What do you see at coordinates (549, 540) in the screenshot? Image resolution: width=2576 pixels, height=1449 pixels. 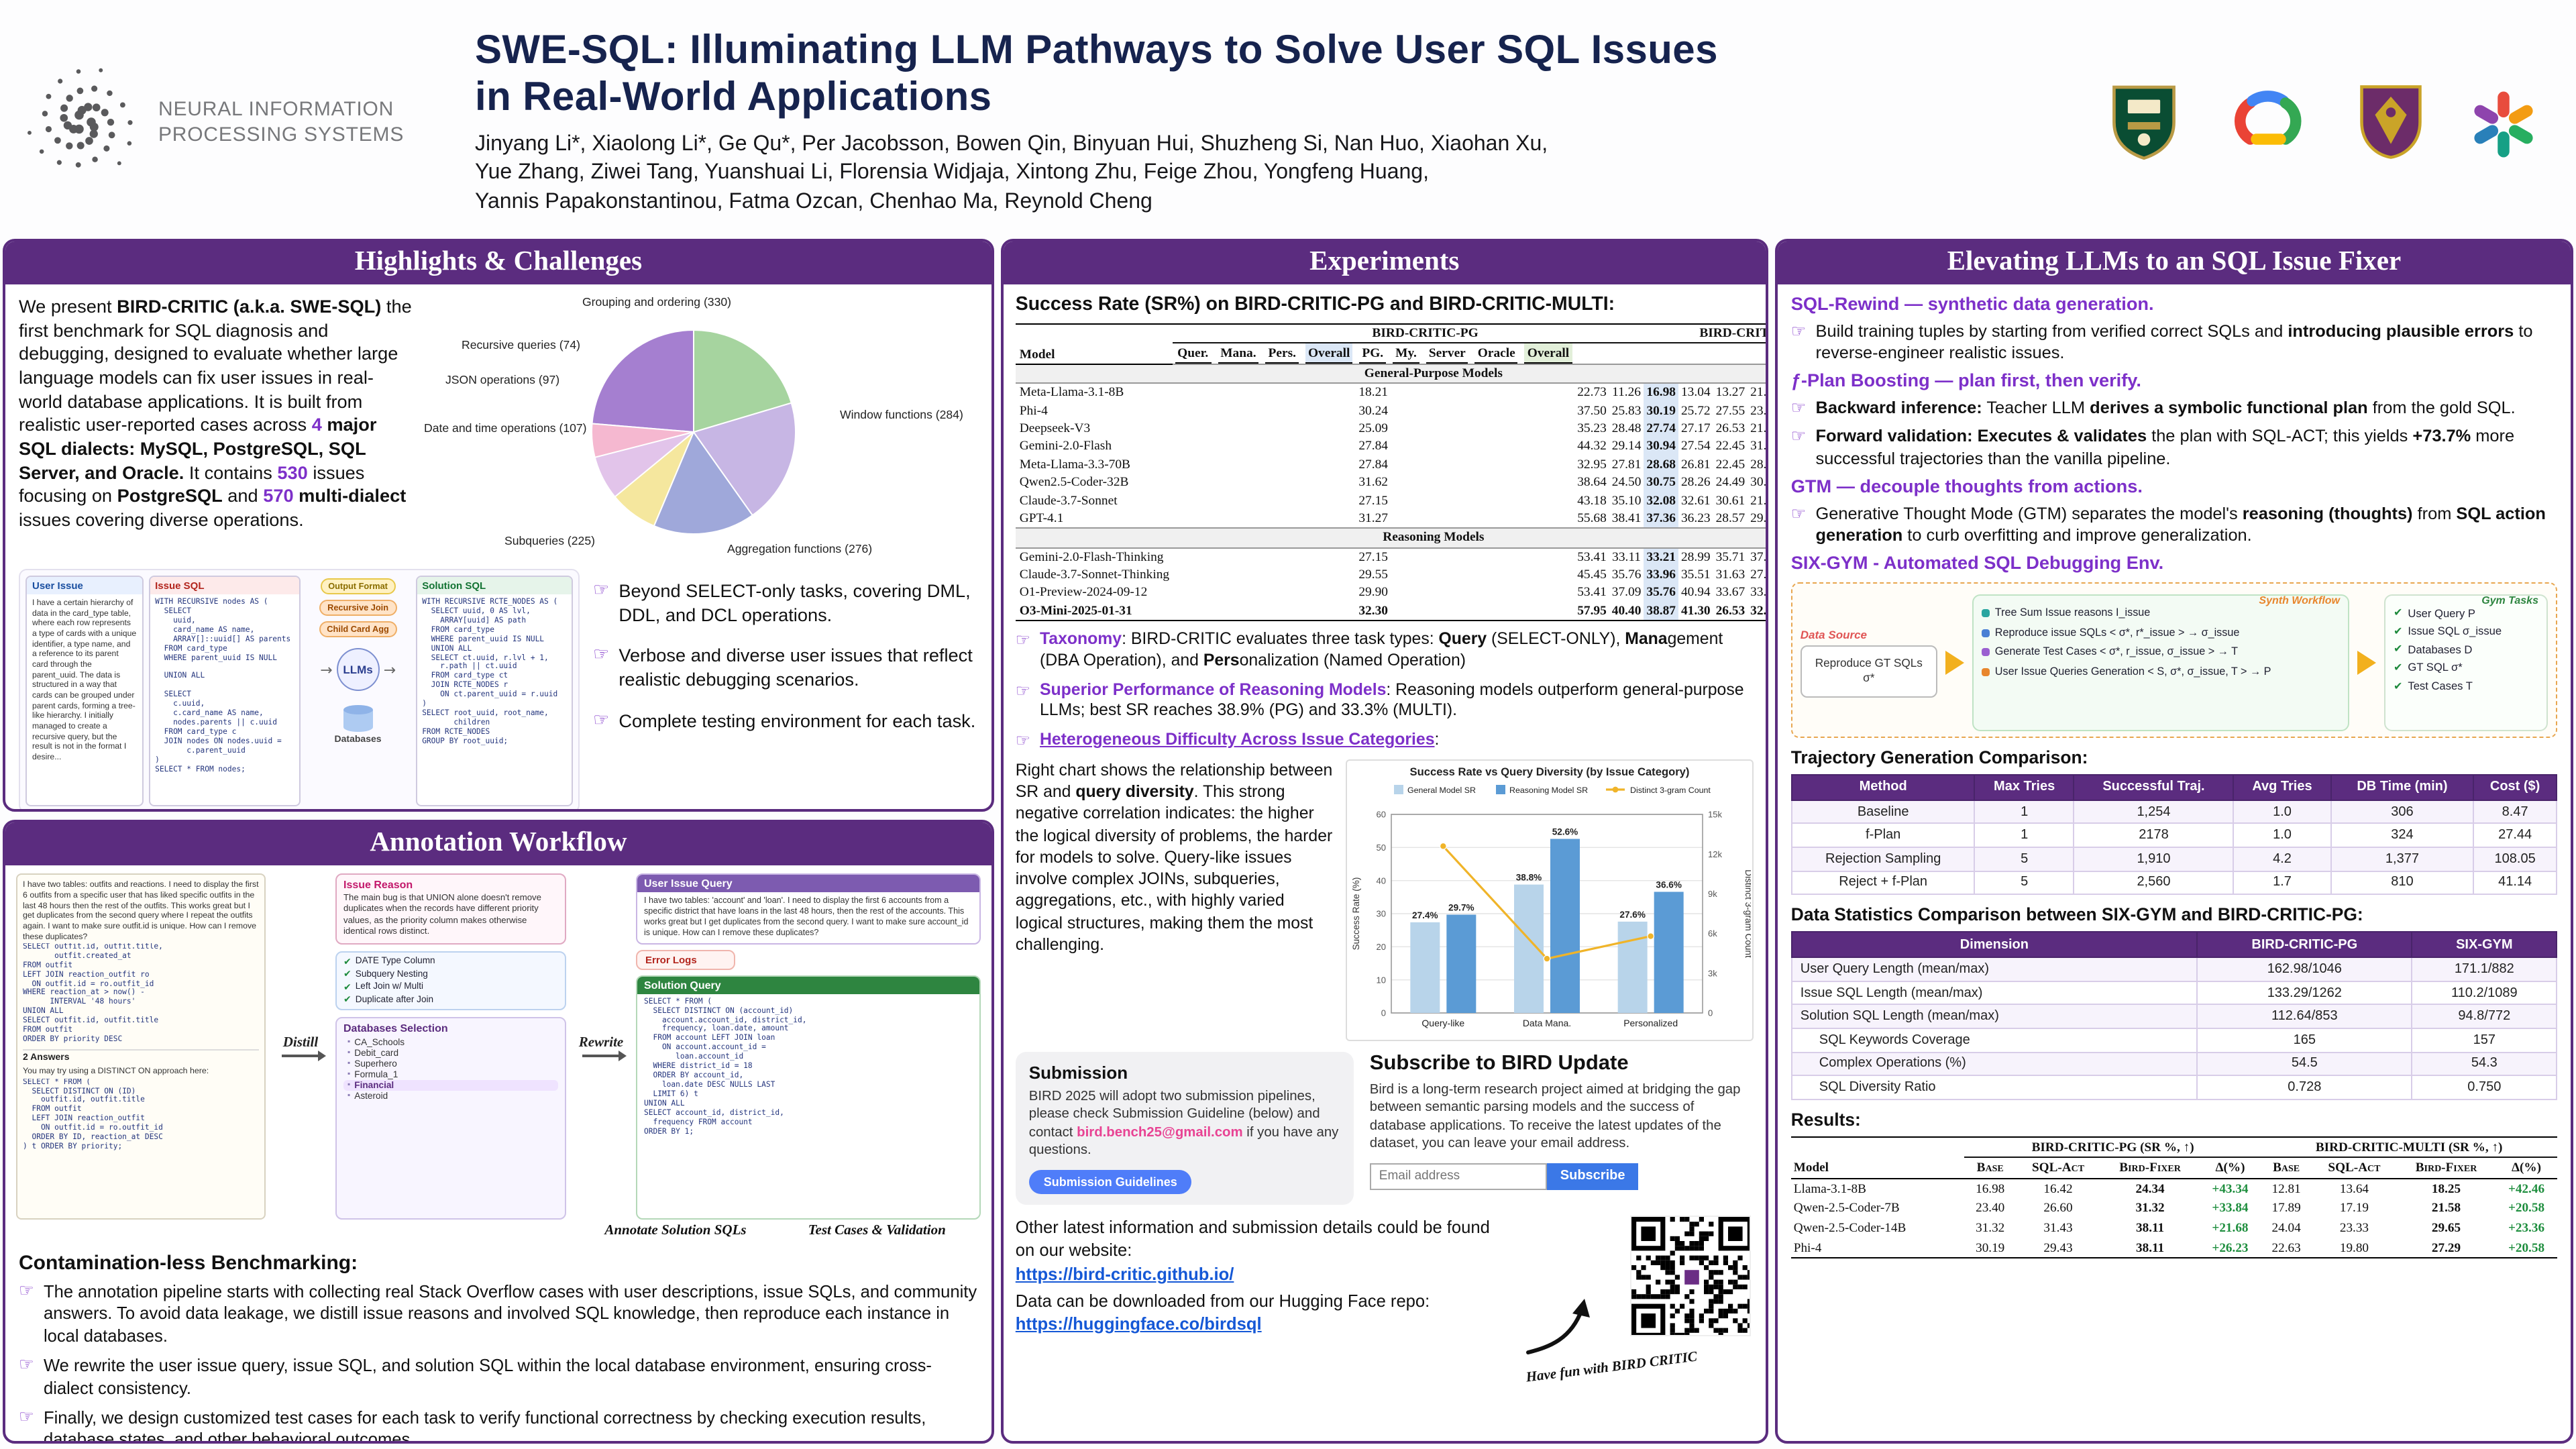 I see `pie-label-subqueries: Subqueries (225)` at bounding box center [549, 540].